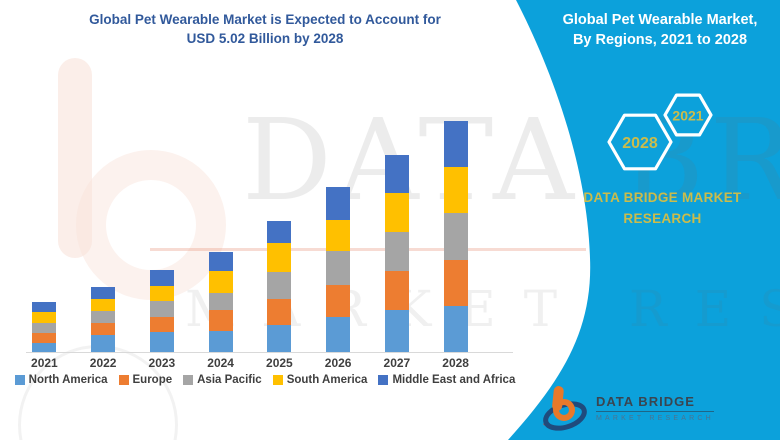 The width and height of the screenshot is (780, 440). Describe the element at coordinates (277, 380) in the screenshot. I see `legend-swatch-south-america` at that location.